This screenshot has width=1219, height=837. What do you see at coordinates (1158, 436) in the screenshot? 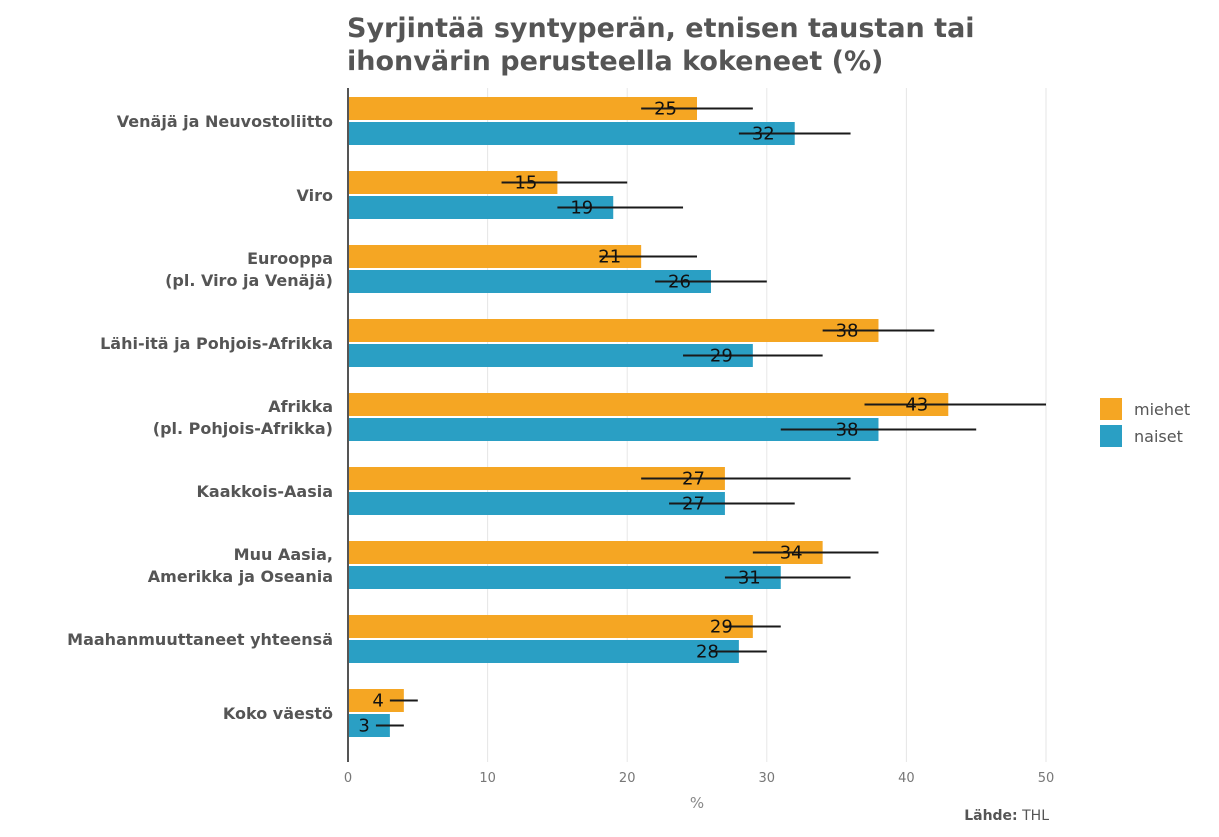
I see `legend-label-naiset: naiset` at bounding box center [1158, 436].